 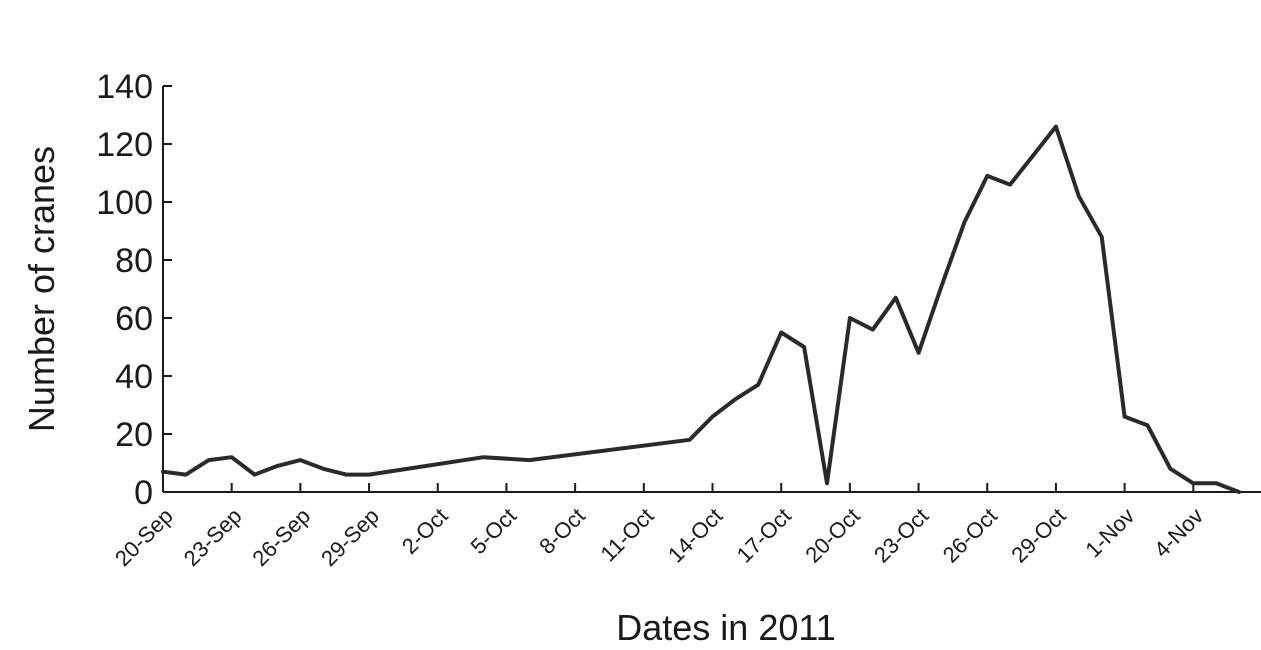 What do you see at coordinates (144, 537) in the screenshot?
I see `x-tick-label: 20-Sep` at bounding box center [144, 537].